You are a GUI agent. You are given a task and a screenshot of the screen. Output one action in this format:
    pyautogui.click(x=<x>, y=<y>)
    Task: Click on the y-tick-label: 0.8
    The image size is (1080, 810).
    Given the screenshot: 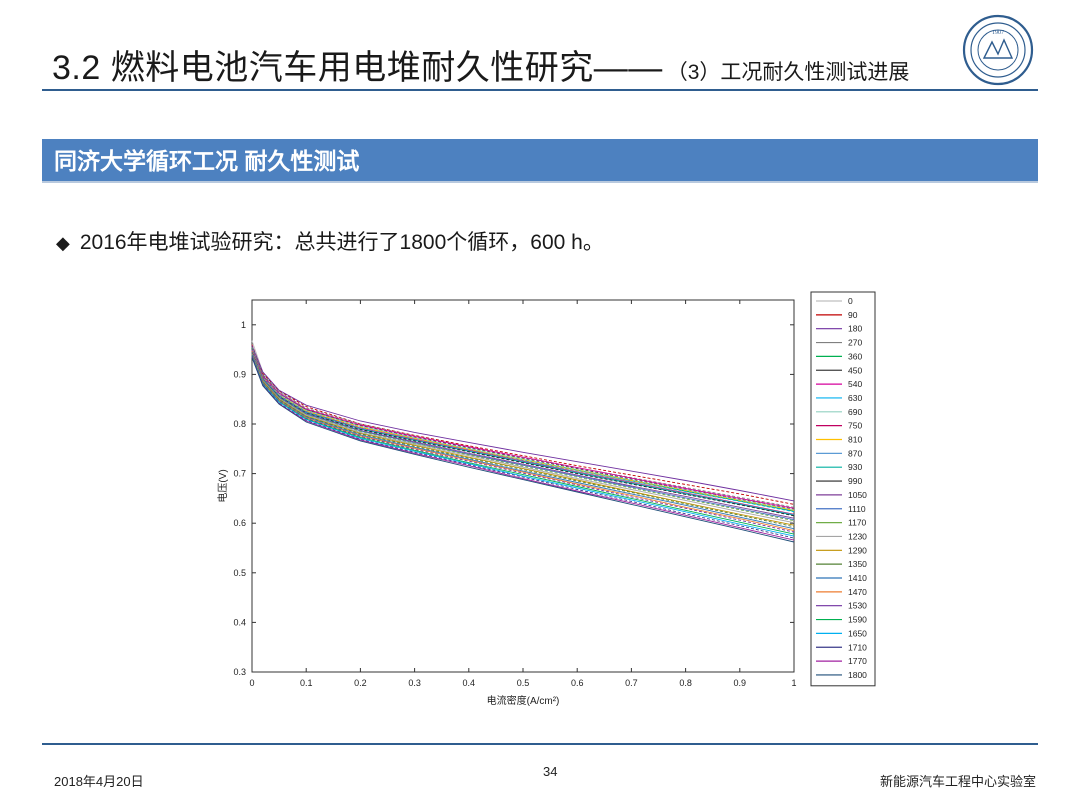 What is the action you would take?
    pyautogui.click(x=239, y=424)
    